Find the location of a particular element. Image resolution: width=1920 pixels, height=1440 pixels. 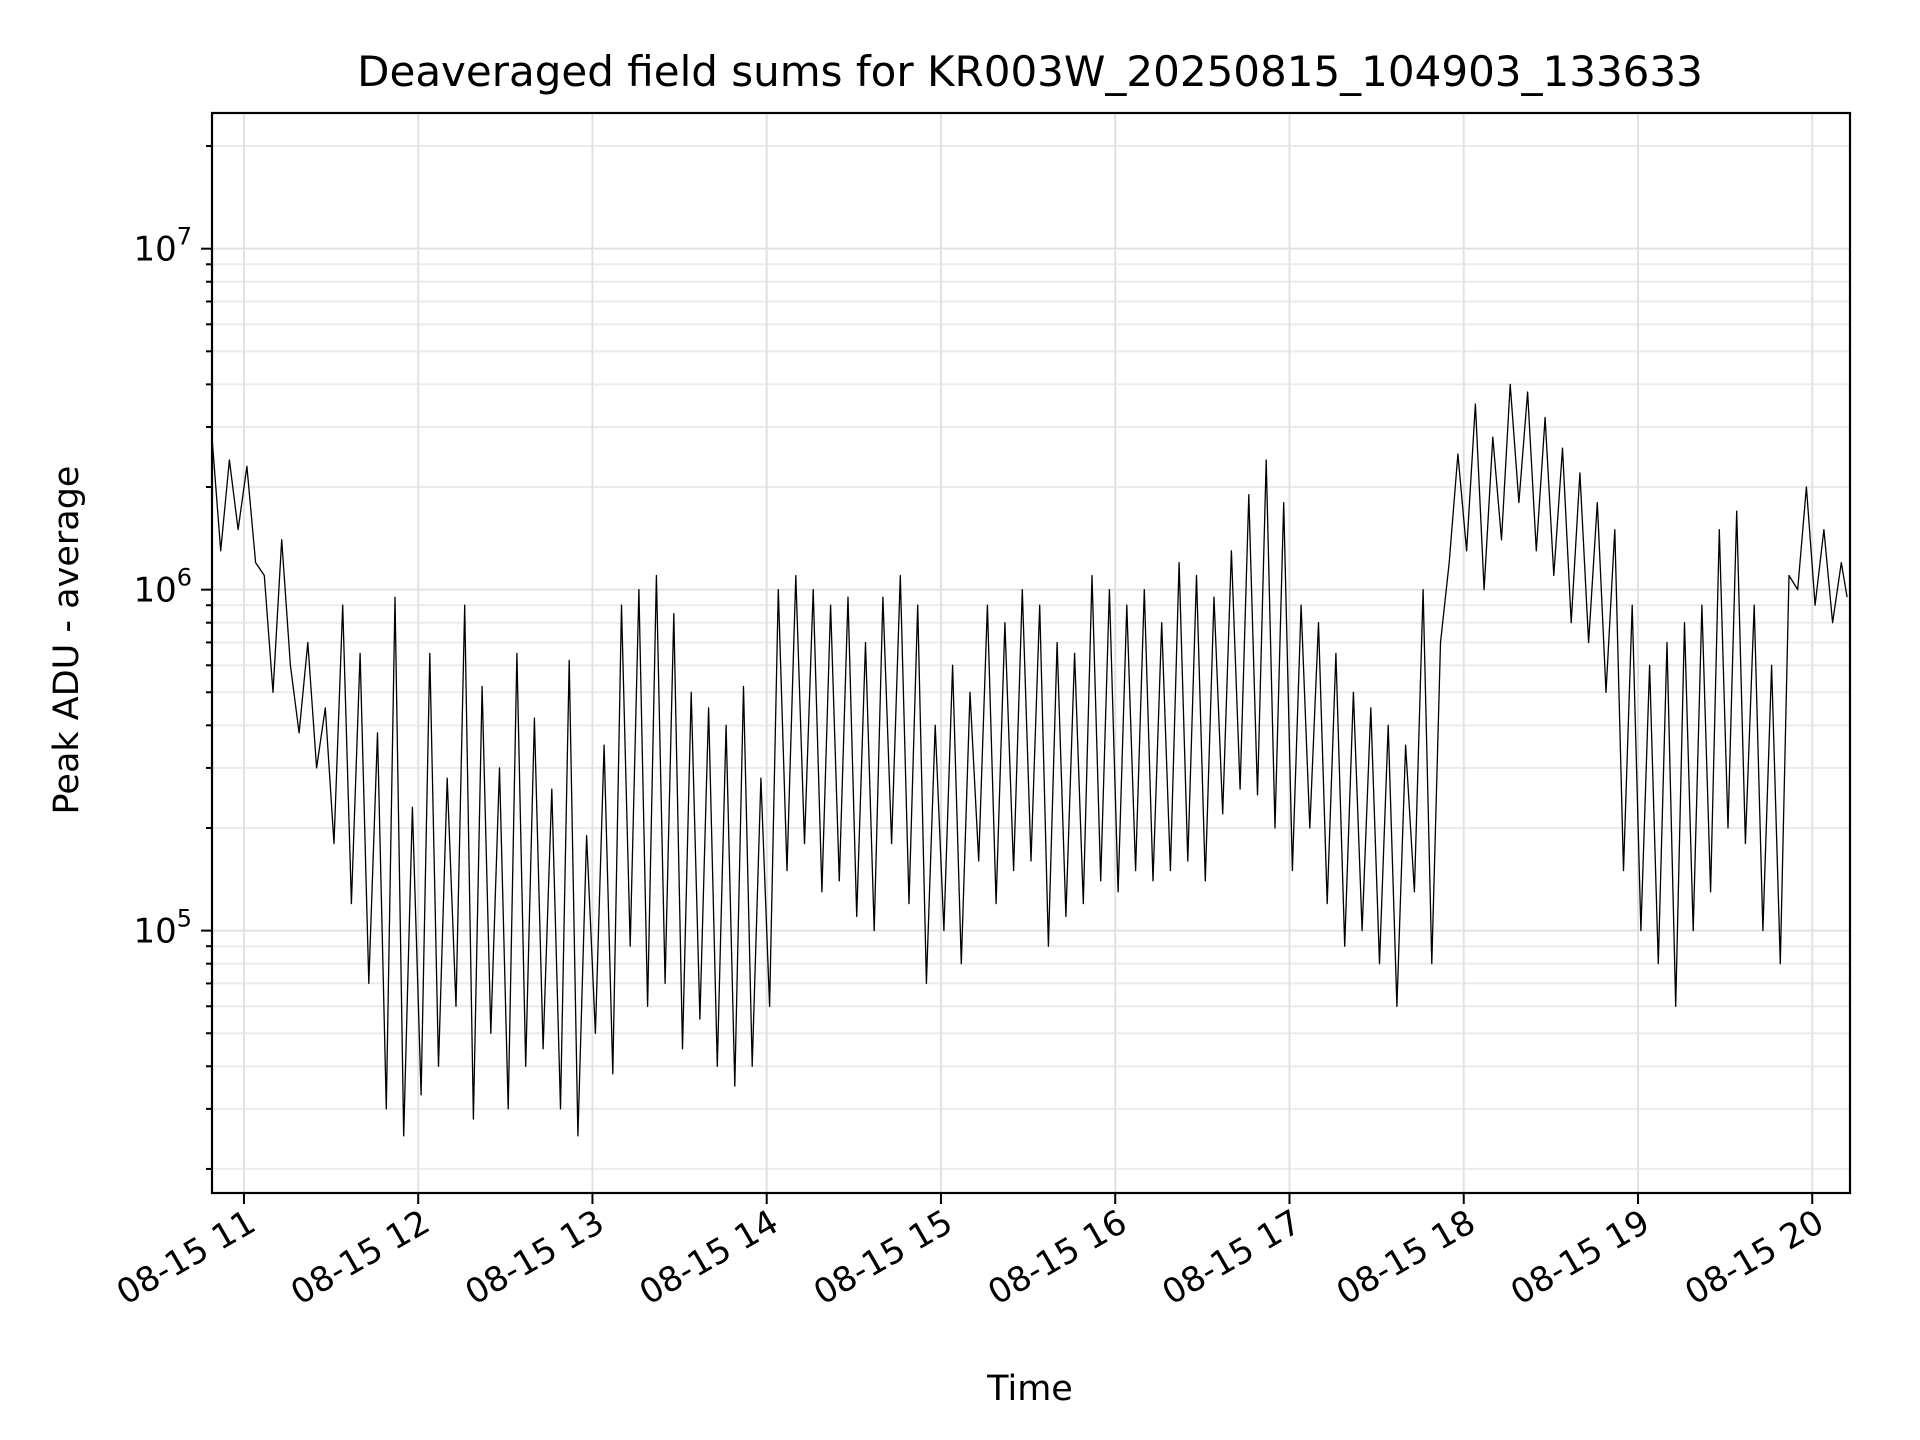

y-tick-label: 10⁷ is located at coordinates (162, 246).